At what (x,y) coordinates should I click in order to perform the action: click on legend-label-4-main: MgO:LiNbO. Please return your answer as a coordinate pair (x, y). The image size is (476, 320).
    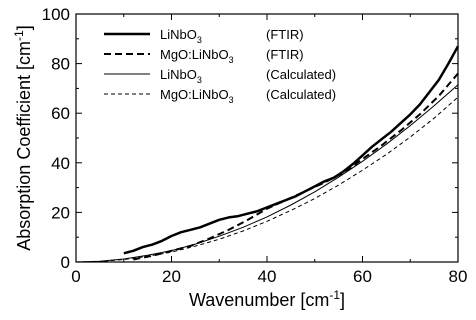
    Looking at the image, I should click on (194, 94).